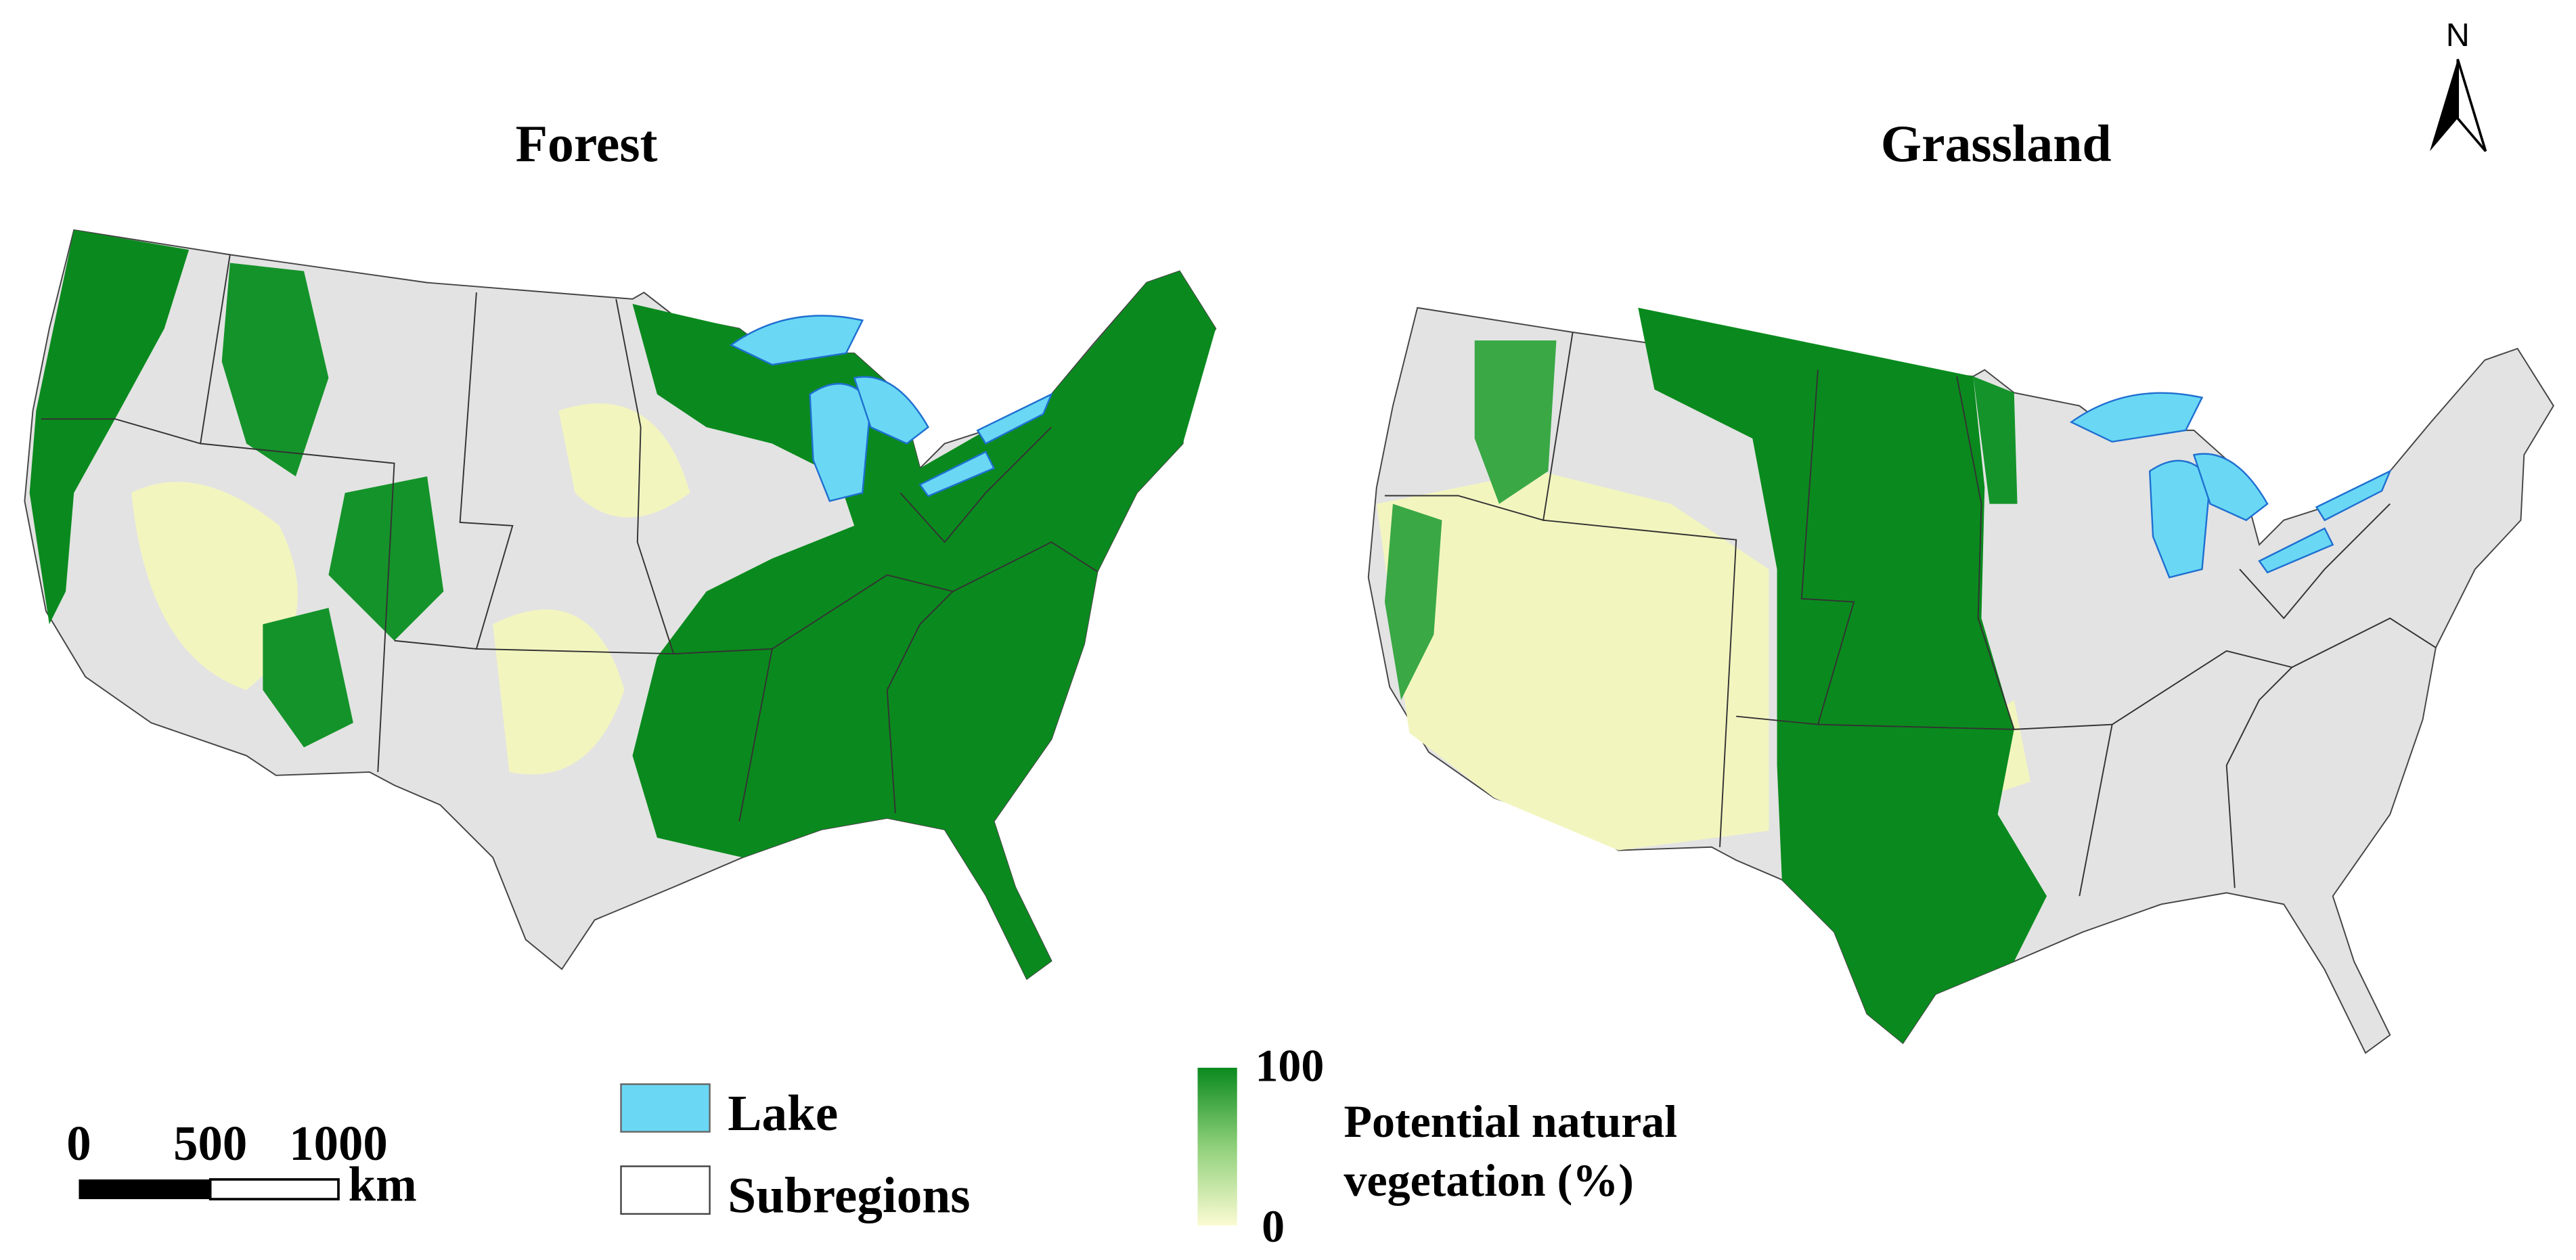  What do you see at coordinates (1489, 1180) in the screenshot?
I see `colorbar-title: vegetation (%)` at bounding box center [1489, 1180].